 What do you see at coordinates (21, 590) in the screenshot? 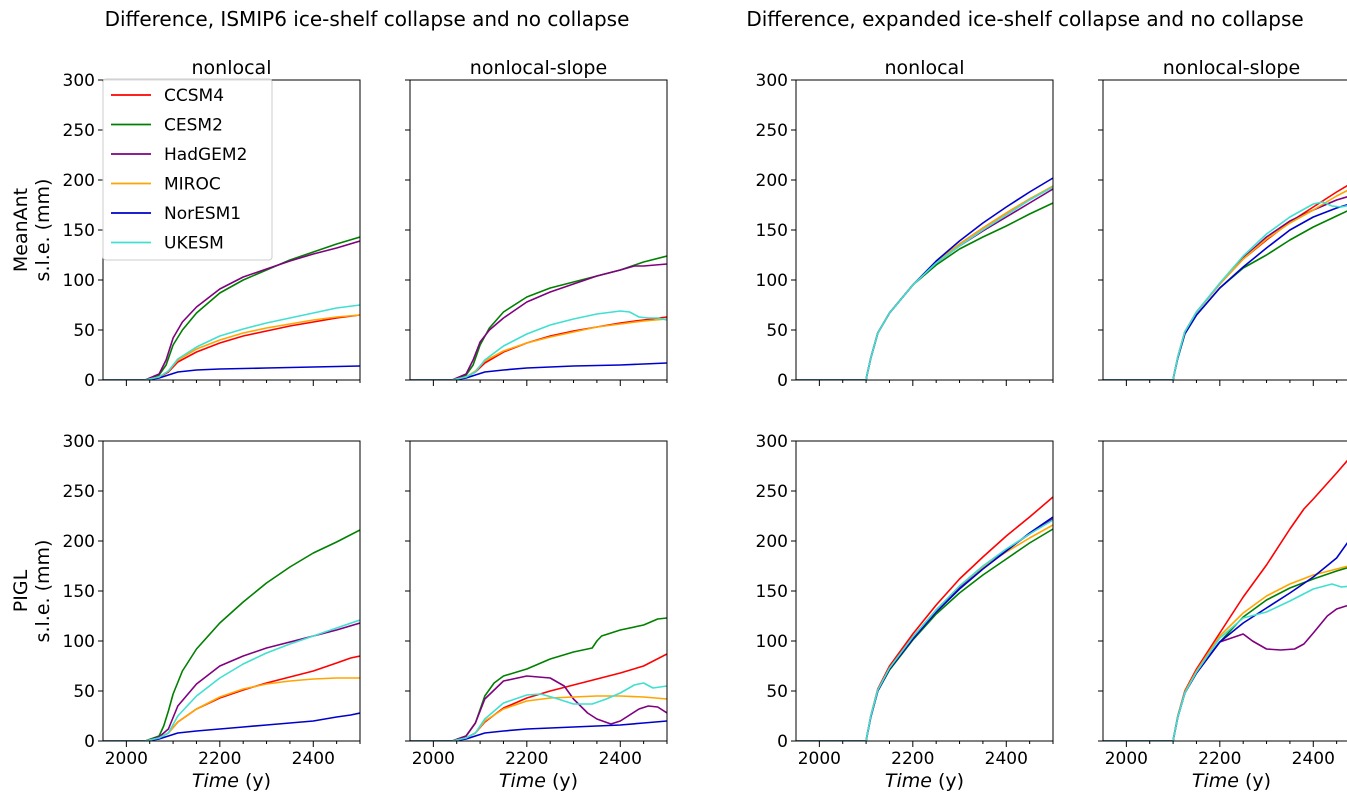
I see `row1-ylabel-line1: PIGL` at bounding box center [21, 590].